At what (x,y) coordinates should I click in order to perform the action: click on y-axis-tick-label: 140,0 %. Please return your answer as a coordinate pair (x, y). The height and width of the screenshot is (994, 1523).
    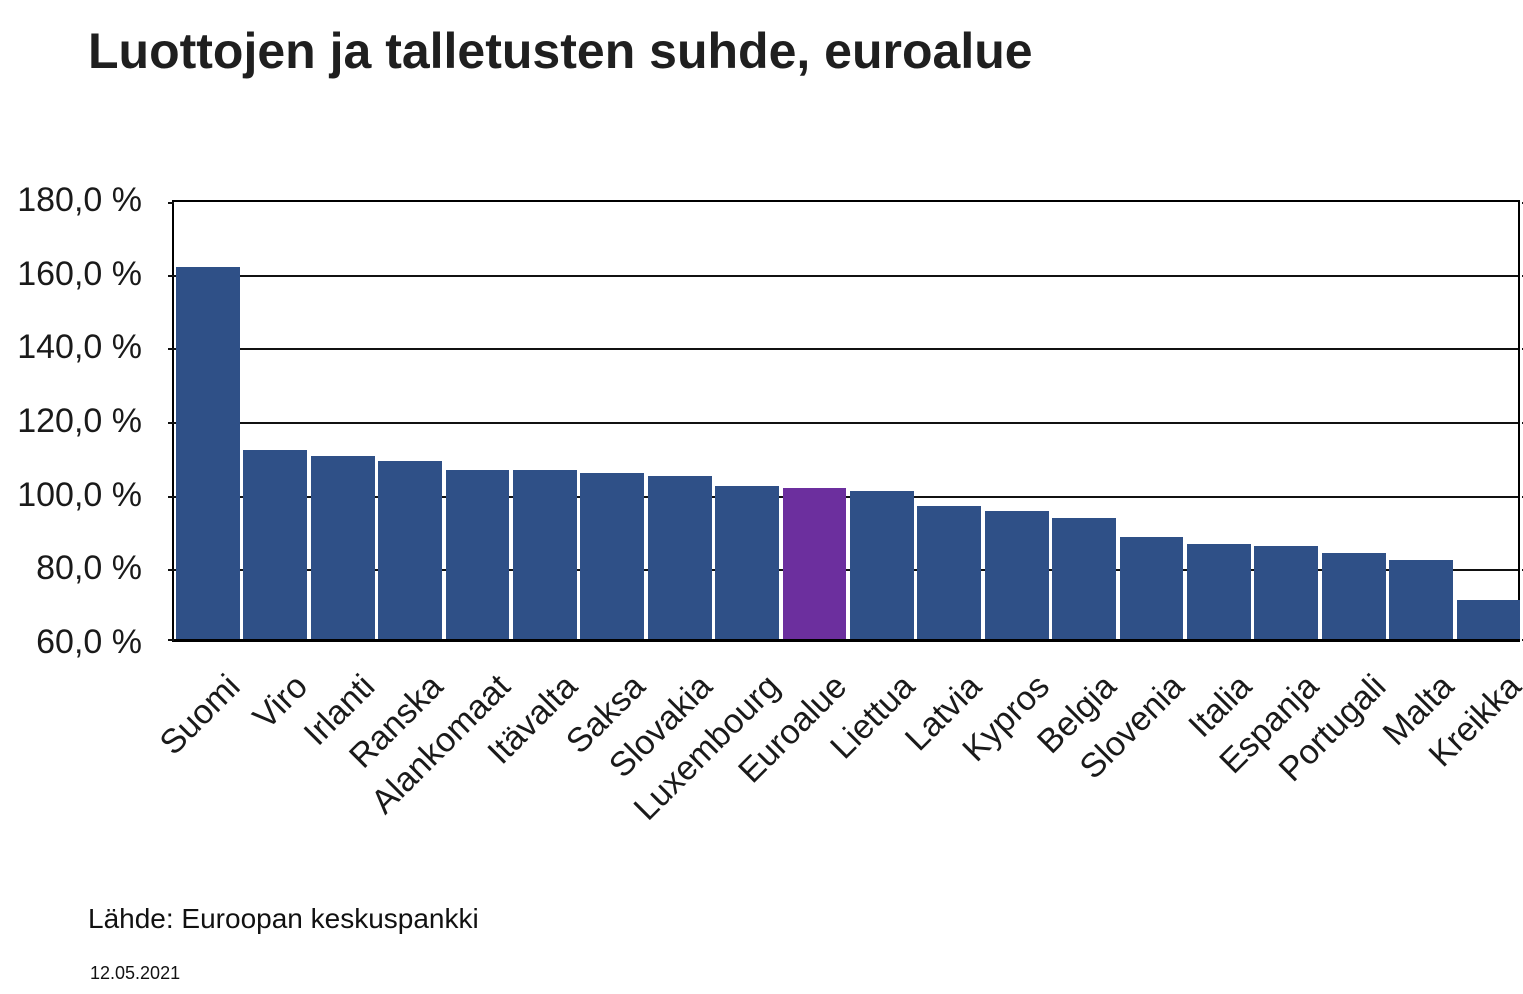
    Looking at the image, I should click on (79, 347).